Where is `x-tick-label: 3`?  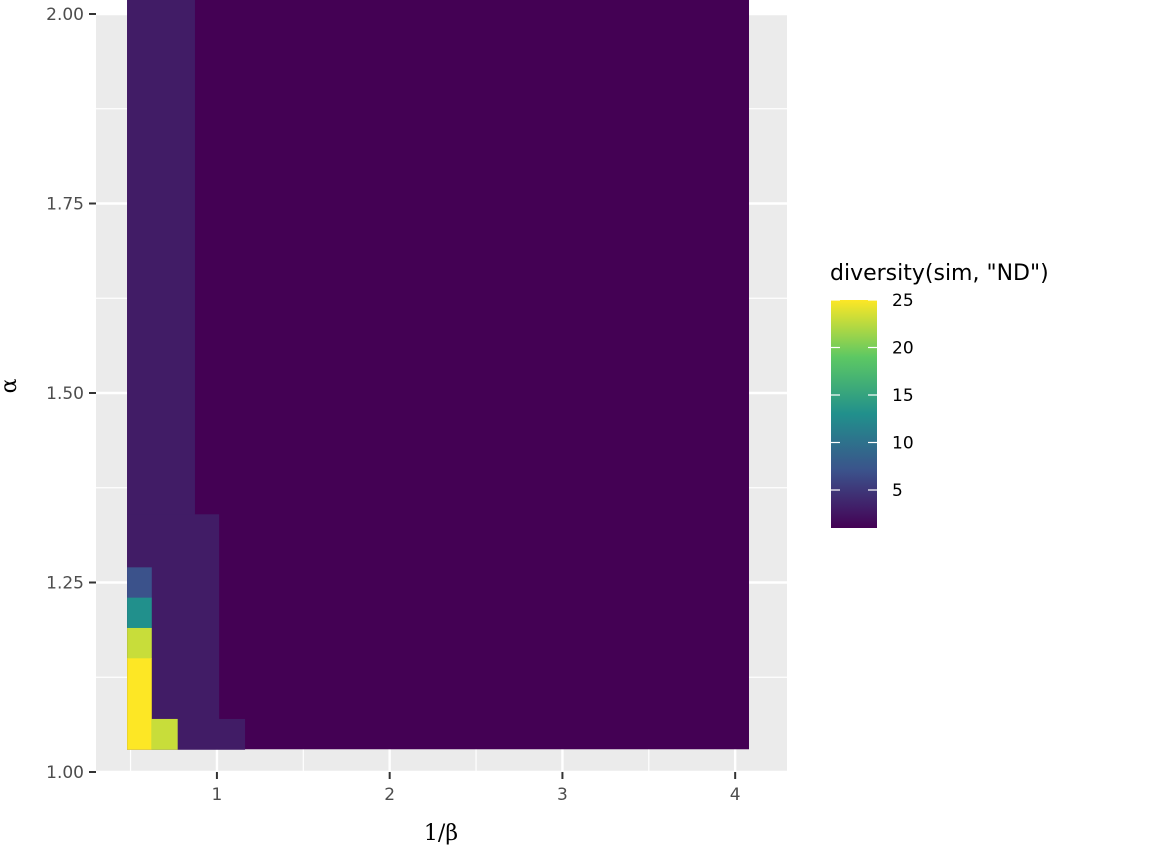 x-tick-label: 3 is located at coordinates (562, 795).